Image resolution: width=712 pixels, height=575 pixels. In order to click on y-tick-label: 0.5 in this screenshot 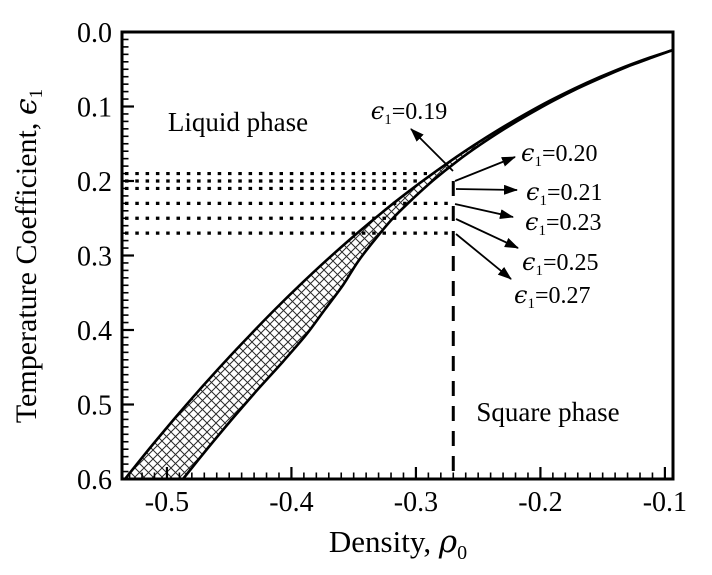, I will do `click(94, 406)`.